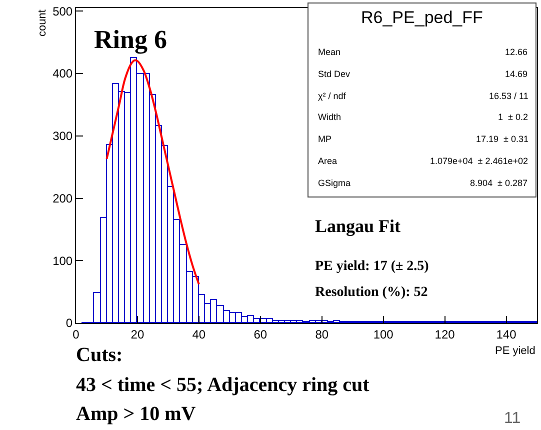 The height and width of the screenshot is (430, 541). Describe the element at coordinates (325, 139) in the screenshot. I see `annotation: MP` at that location.